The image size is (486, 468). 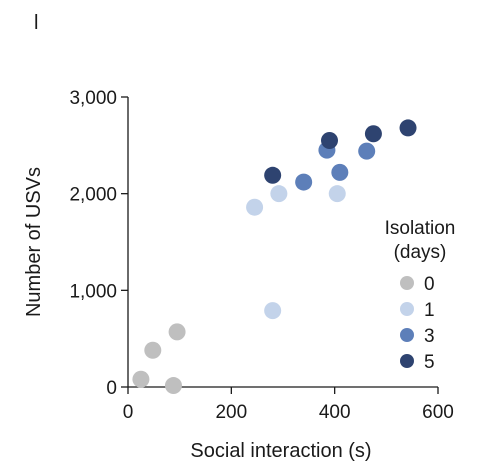 I want to click on legend-label-0: 0, so click(x=429, y=284).